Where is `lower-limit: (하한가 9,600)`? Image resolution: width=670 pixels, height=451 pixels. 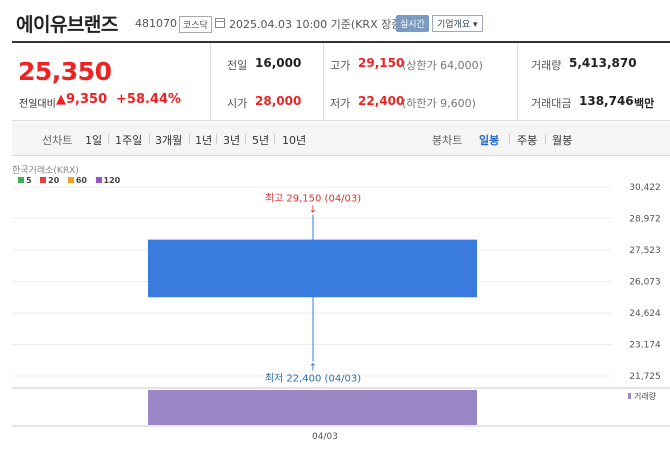
lower-limit: (하한가 9,600) is located at coordinates (439, 103).